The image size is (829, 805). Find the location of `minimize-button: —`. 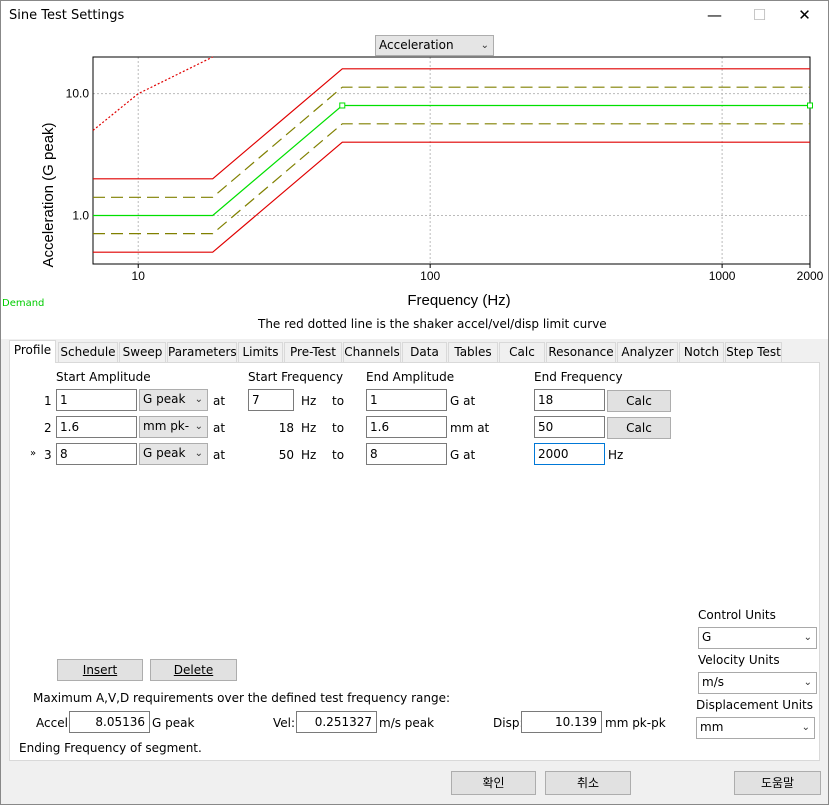

minimize-button: — is located at coordinates (714, 15).